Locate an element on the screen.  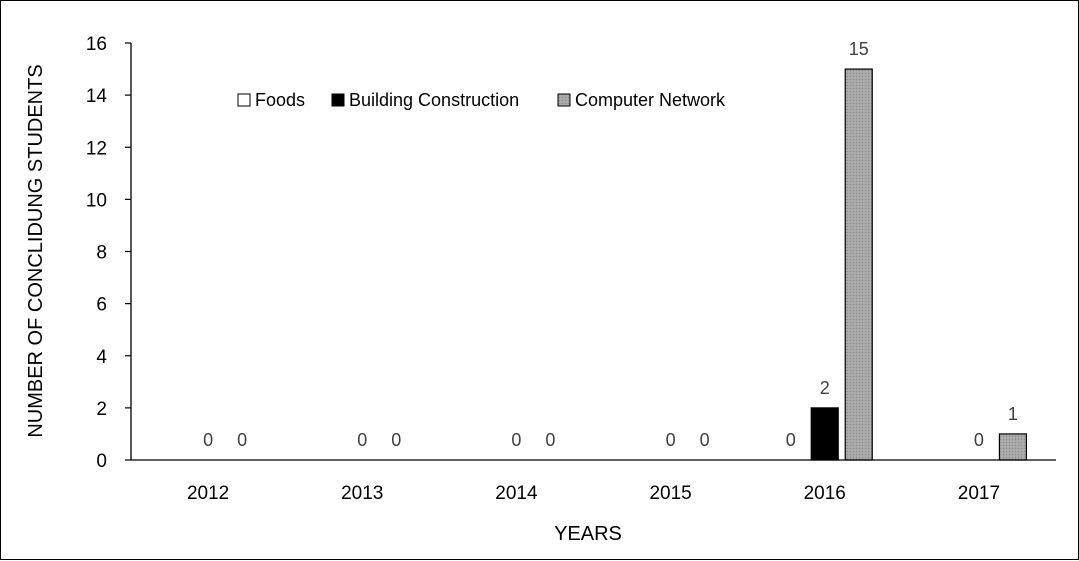
y-tick-label: 16 is located at coordinates (96, 44).